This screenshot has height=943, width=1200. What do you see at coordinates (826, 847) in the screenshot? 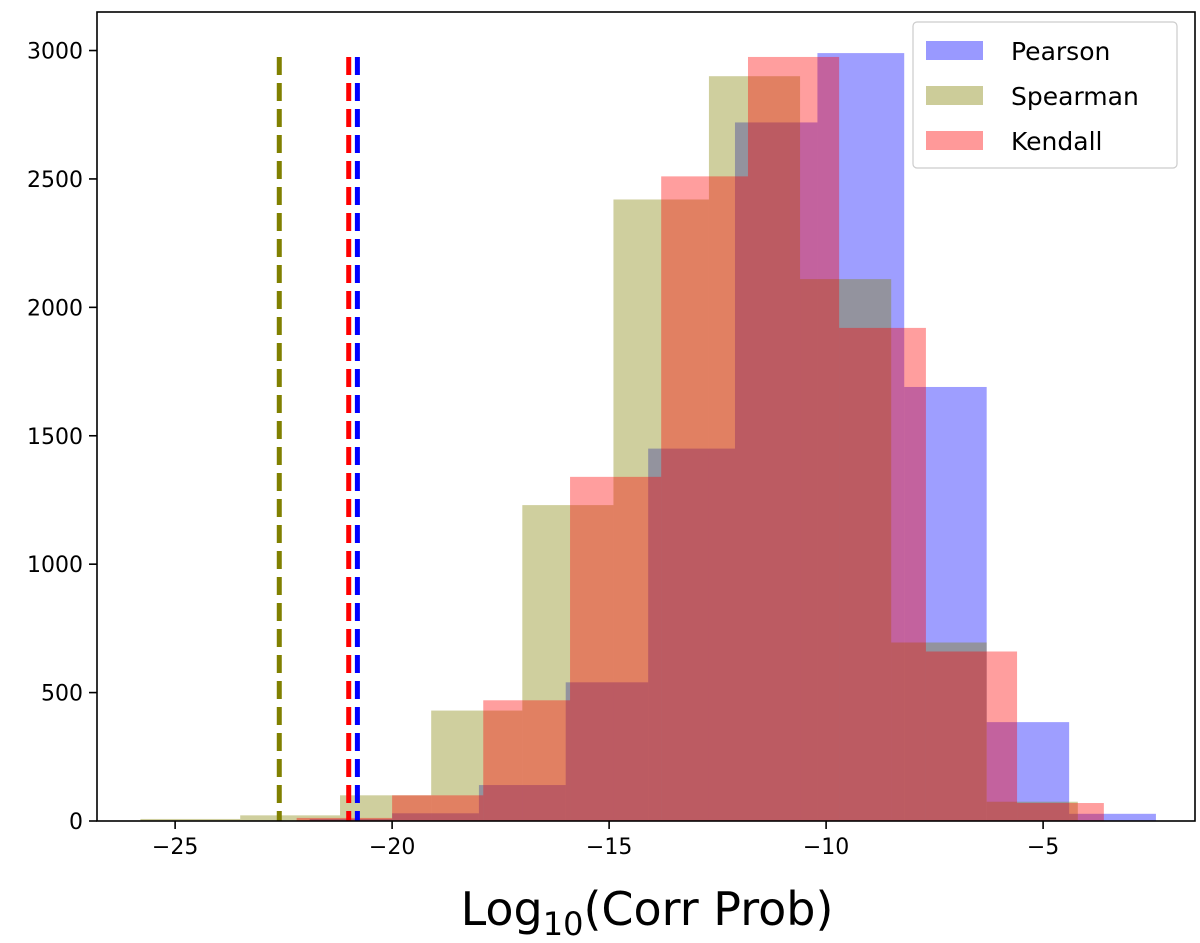
I see `x-tick-label: −10` at bounding box center [826, 847].